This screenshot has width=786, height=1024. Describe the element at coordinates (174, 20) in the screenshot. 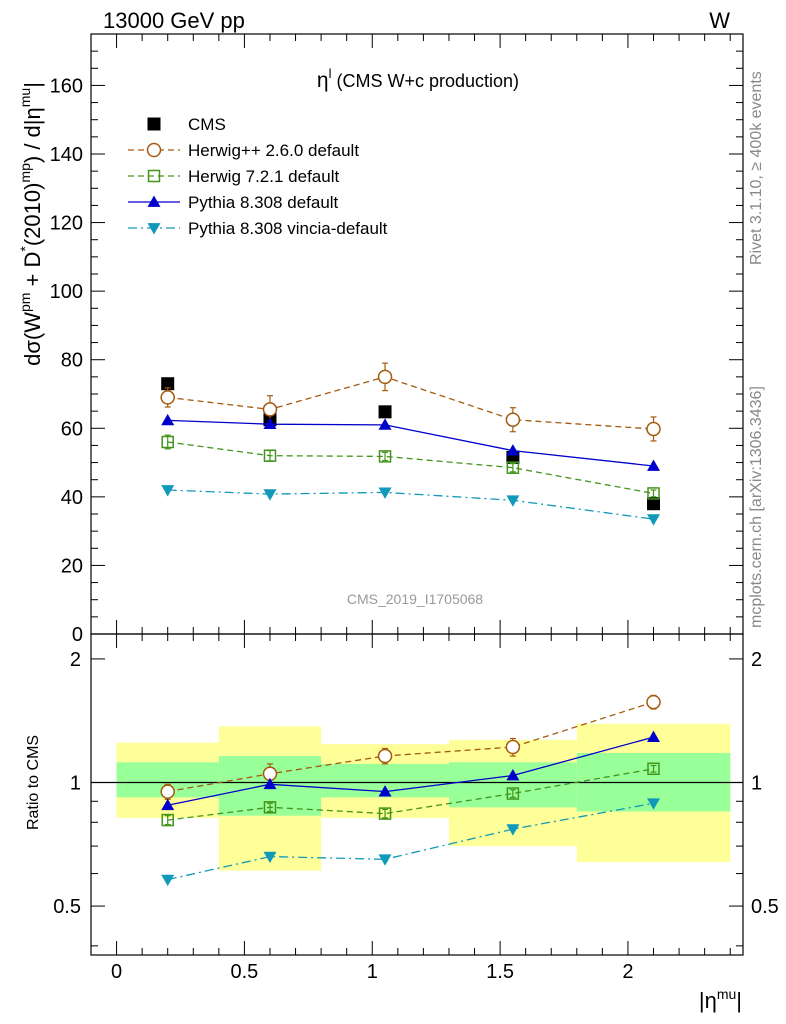

I see `header-left: 13000 GeV pp` at that location.